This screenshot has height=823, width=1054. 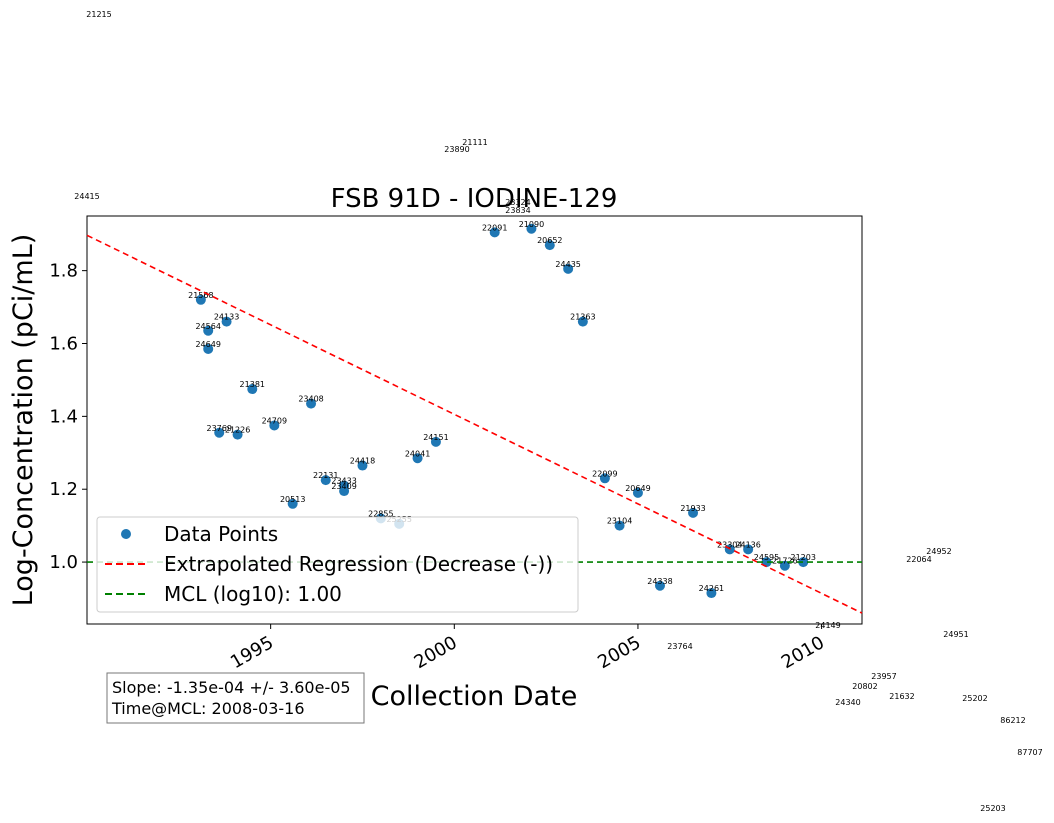 I want to click on data-point-label: 24418, so click(x=362, y=461).